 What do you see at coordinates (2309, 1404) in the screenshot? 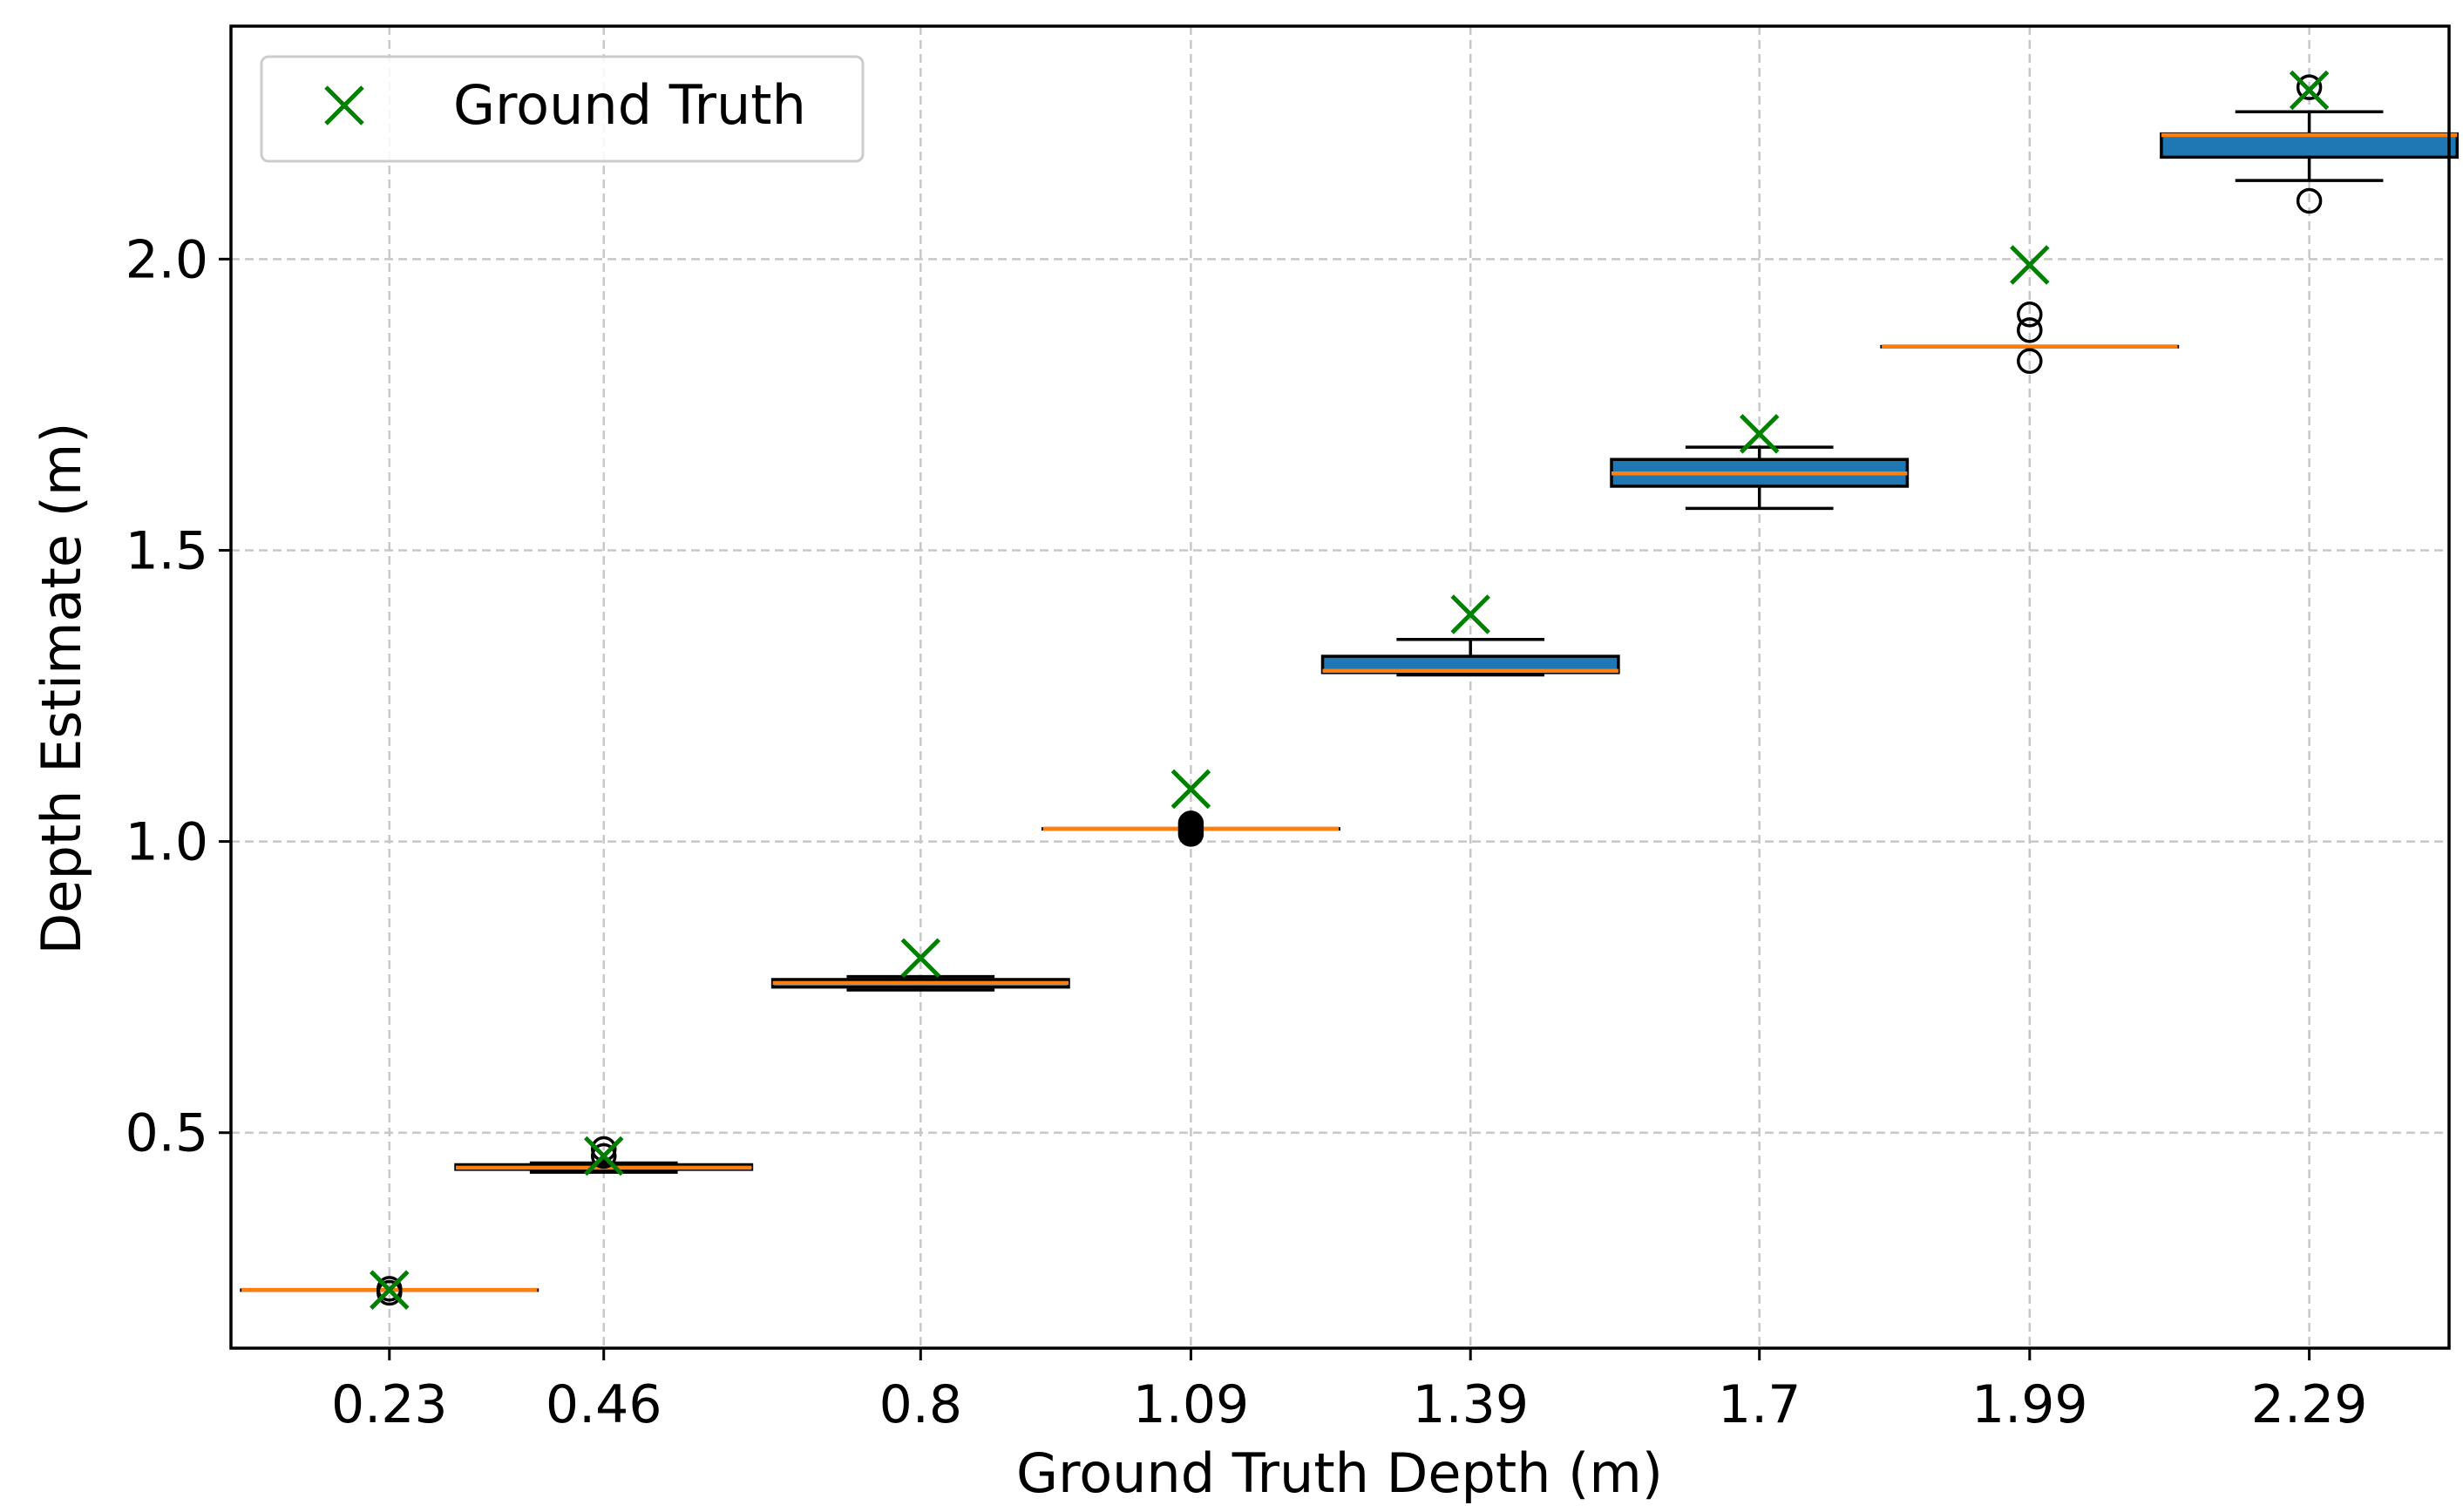
I see `x-tick-label: 2.29` at bounding box center [2309, 1404].